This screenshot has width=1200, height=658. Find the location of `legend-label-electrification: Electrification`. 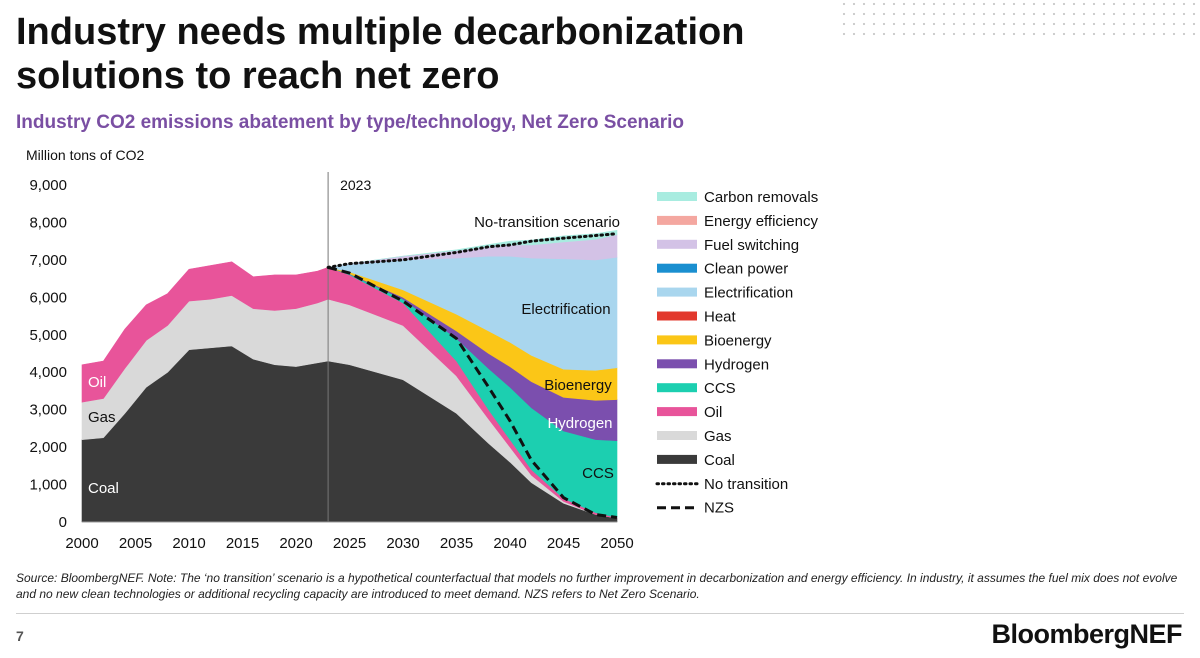

legend-label-electrification: Electrification is located at coordinates (748, 293).